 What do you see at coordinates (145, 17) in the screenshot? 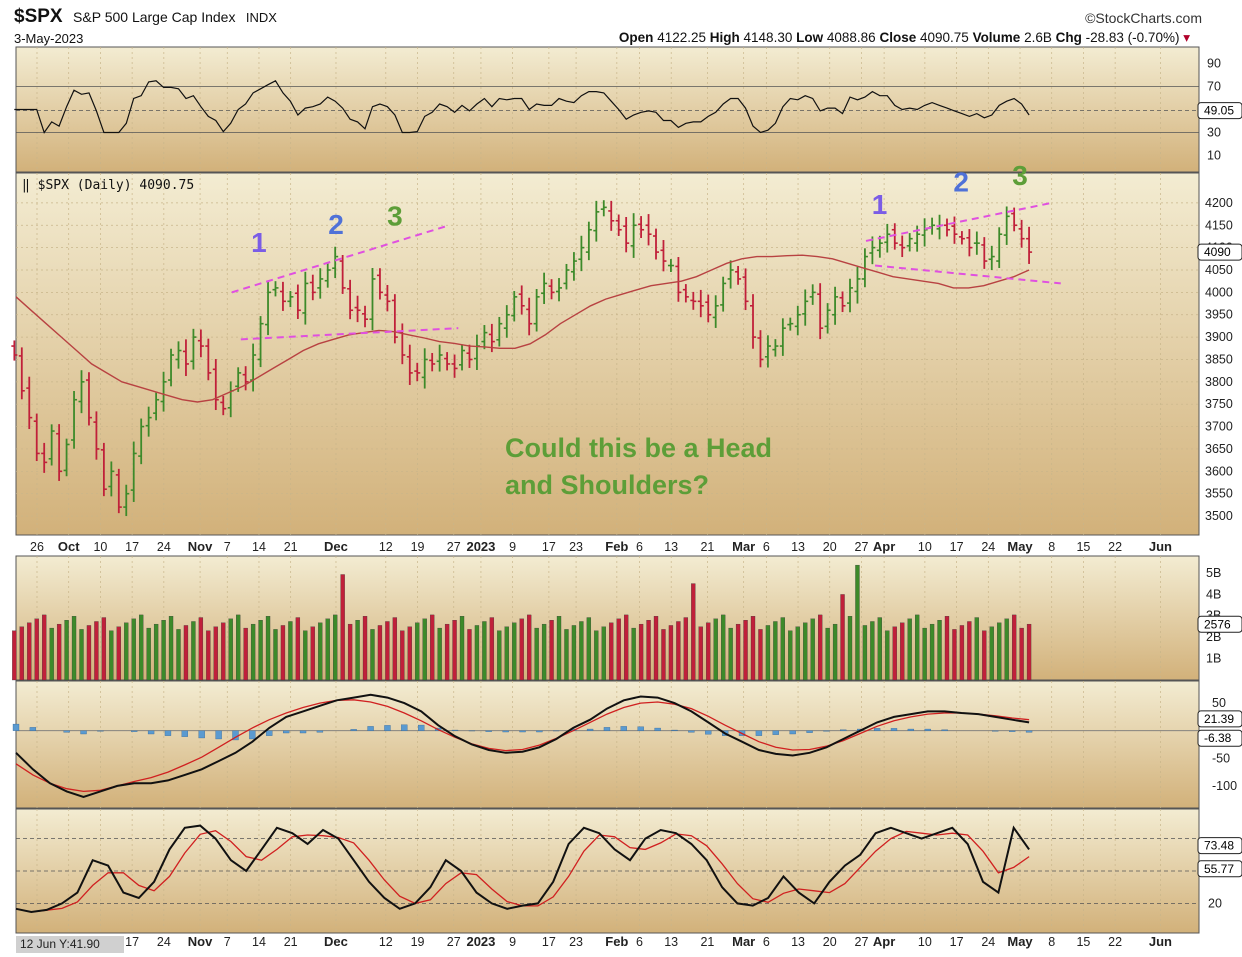
I see `chart-title-bar: $SPX S&P 500 Large Cap Index INDX` at bounding box center [145, 17].